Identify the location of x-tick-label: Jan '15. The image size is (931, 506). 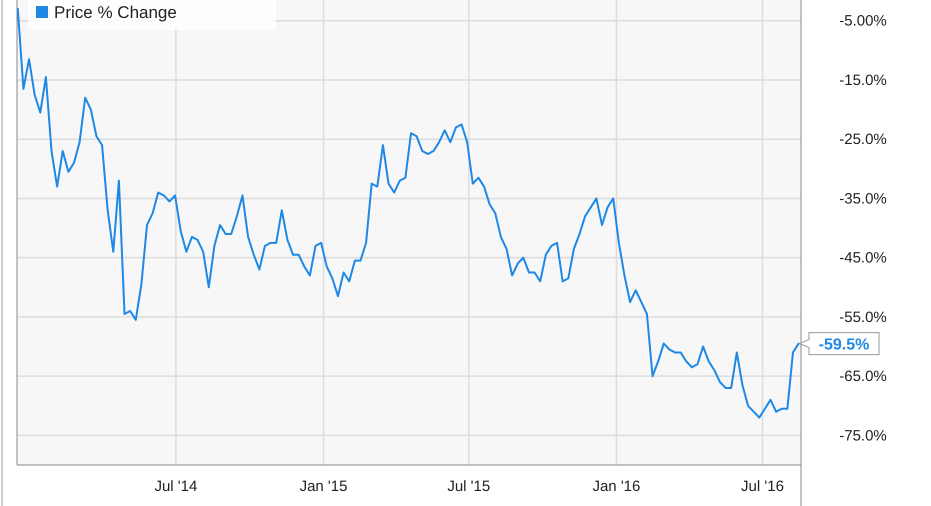
(324, 486).